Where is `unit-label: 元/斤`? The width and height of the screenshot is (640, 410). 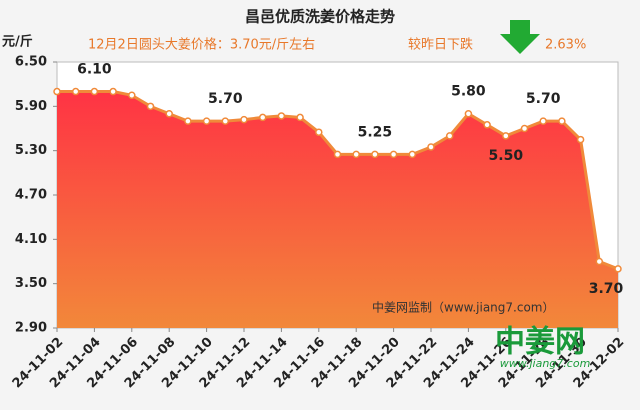 unit-label: 元/斤 is located at coordinates (17, 42).